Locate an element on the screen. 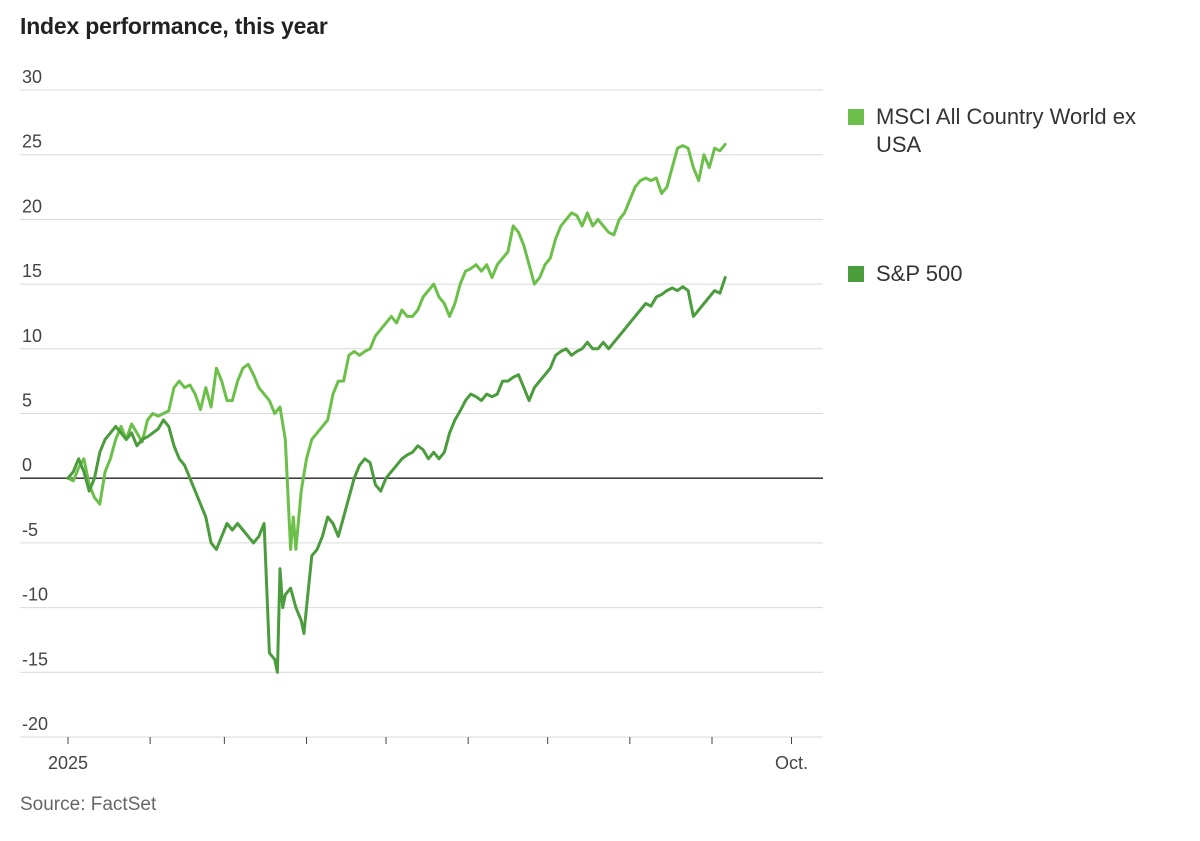  y-tick-label: -5 is located at coordinates (30, 530).